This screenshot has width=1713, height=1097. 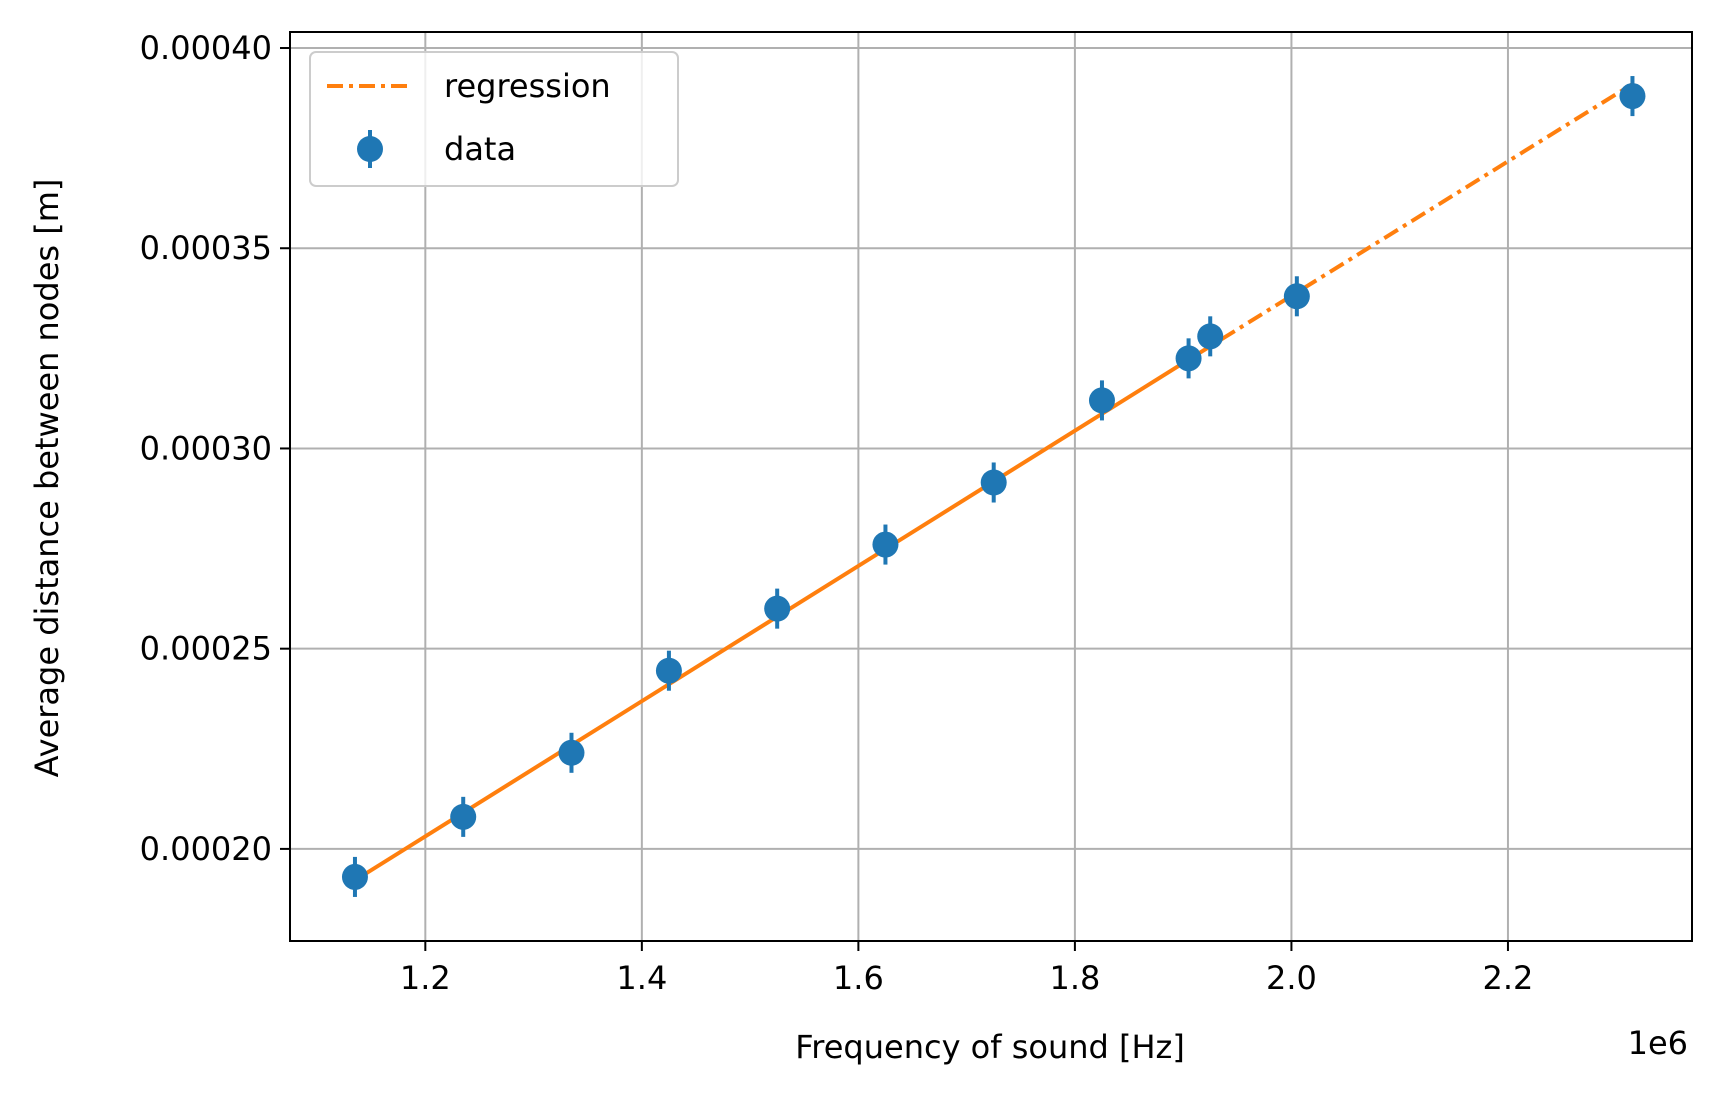 What do you see at coordinates (206, 448) in the screenshot?
I see `y-tick-label: 0.00030` at bounding box center [206, 448].